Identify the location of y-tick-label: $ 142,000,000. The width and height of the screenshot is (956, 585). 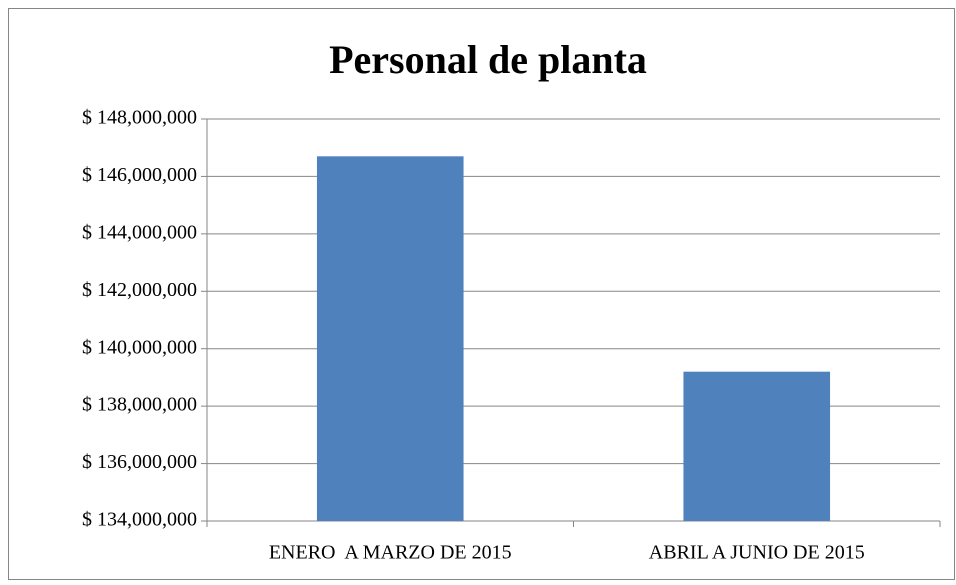
(139, 290).